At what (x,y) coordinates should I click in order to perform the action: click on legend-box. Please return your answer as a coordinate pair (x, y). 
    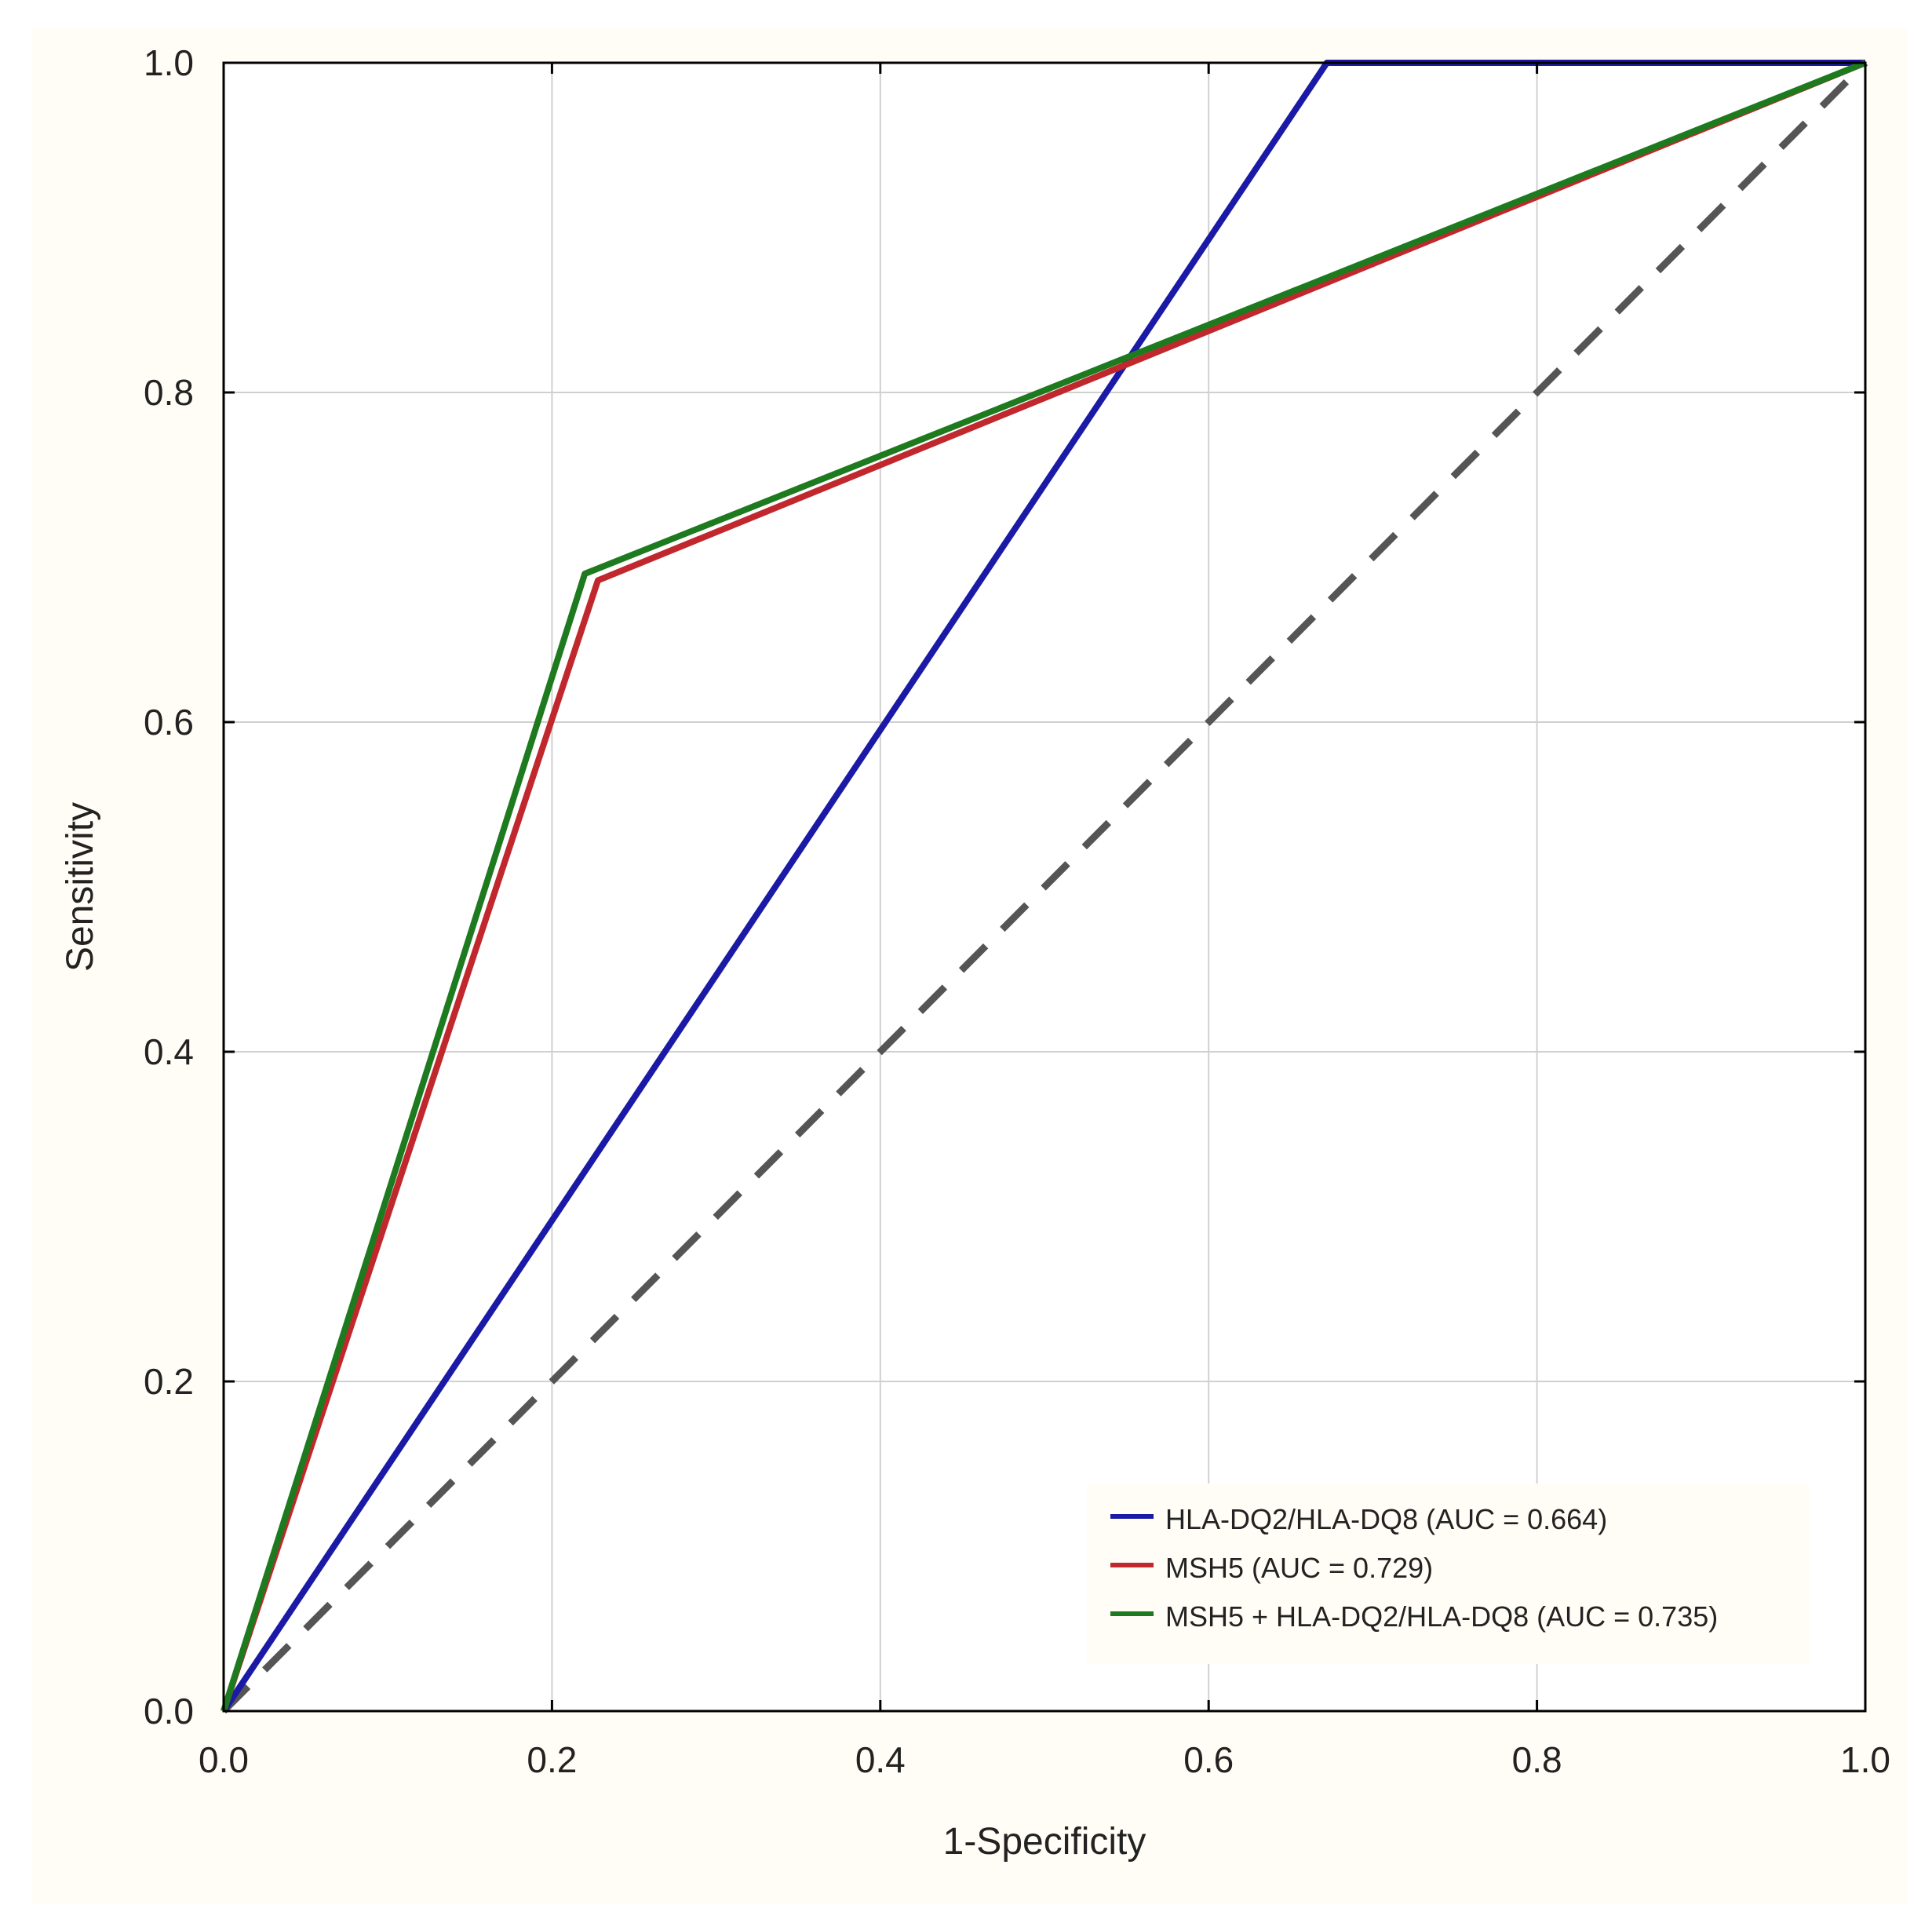
    Looking at the image, I should click on (1448, 1573).